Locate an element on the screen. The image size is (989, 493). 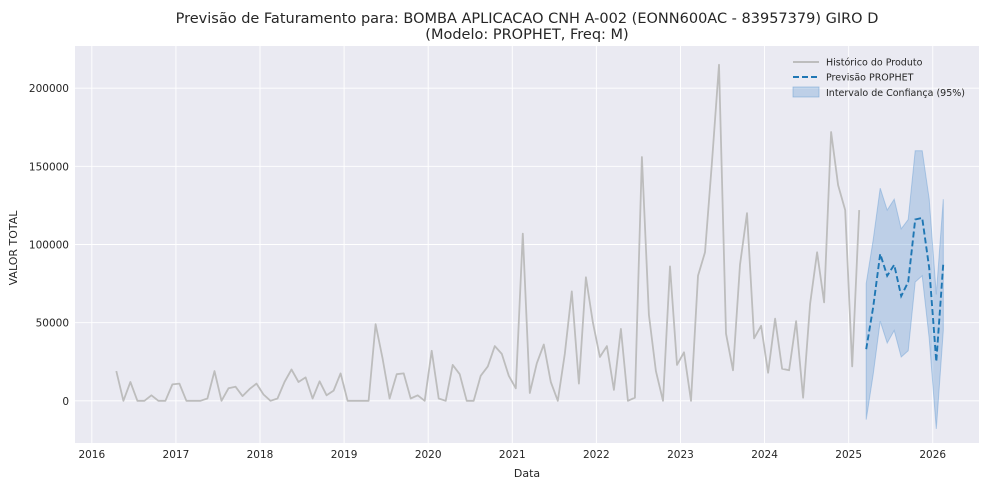
y-tick-label: 150000 is located at coordinates (49, 167).